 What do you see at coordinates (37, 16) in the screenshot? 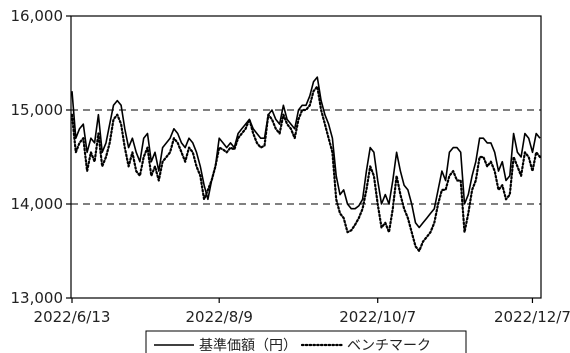
I see `y-tick-label: 16,000` at bounding box center [37, 16].